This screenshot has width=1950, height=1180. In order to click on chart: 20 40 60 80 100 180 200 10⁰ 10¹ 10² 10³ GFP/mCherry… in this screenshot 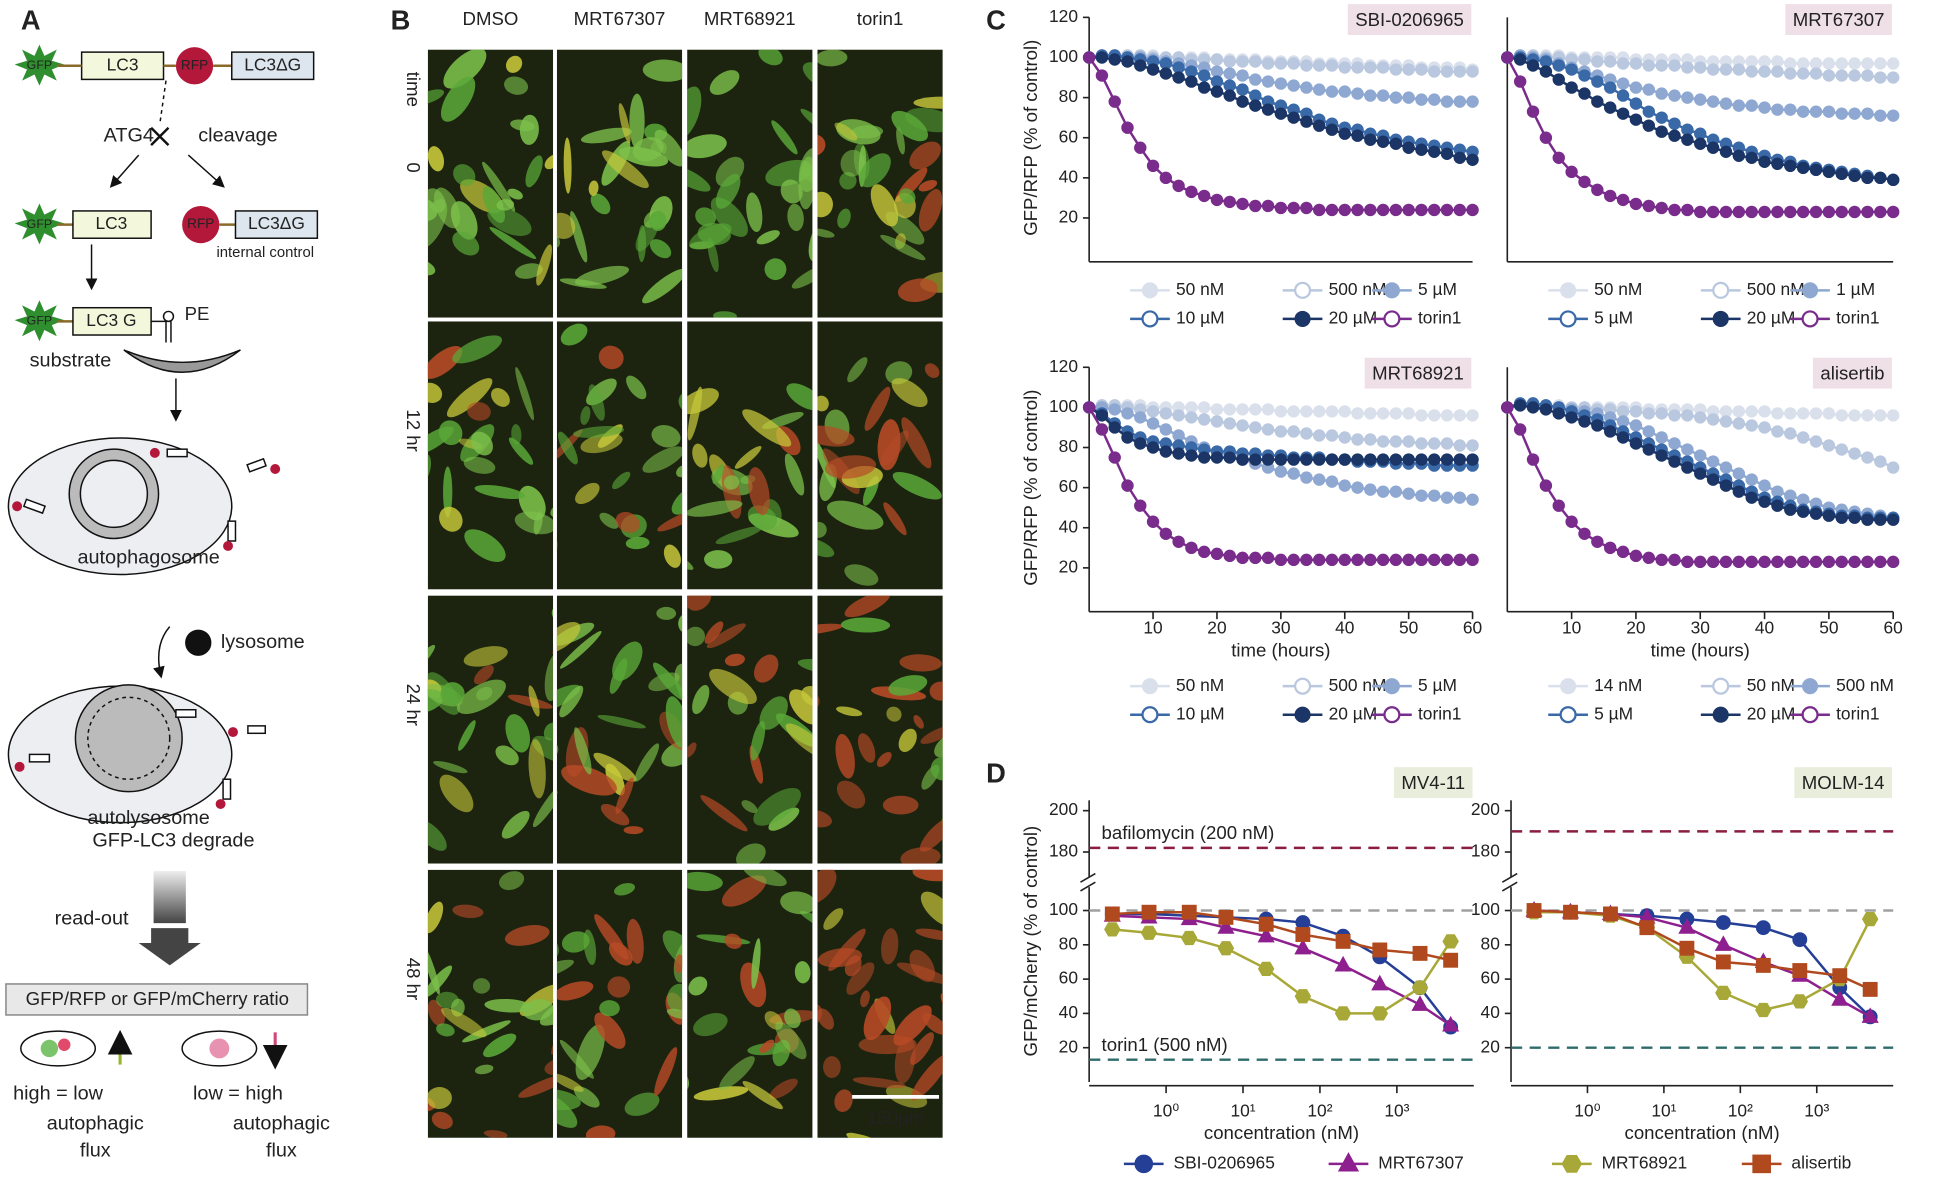, I will do `click(1435, 970)`.